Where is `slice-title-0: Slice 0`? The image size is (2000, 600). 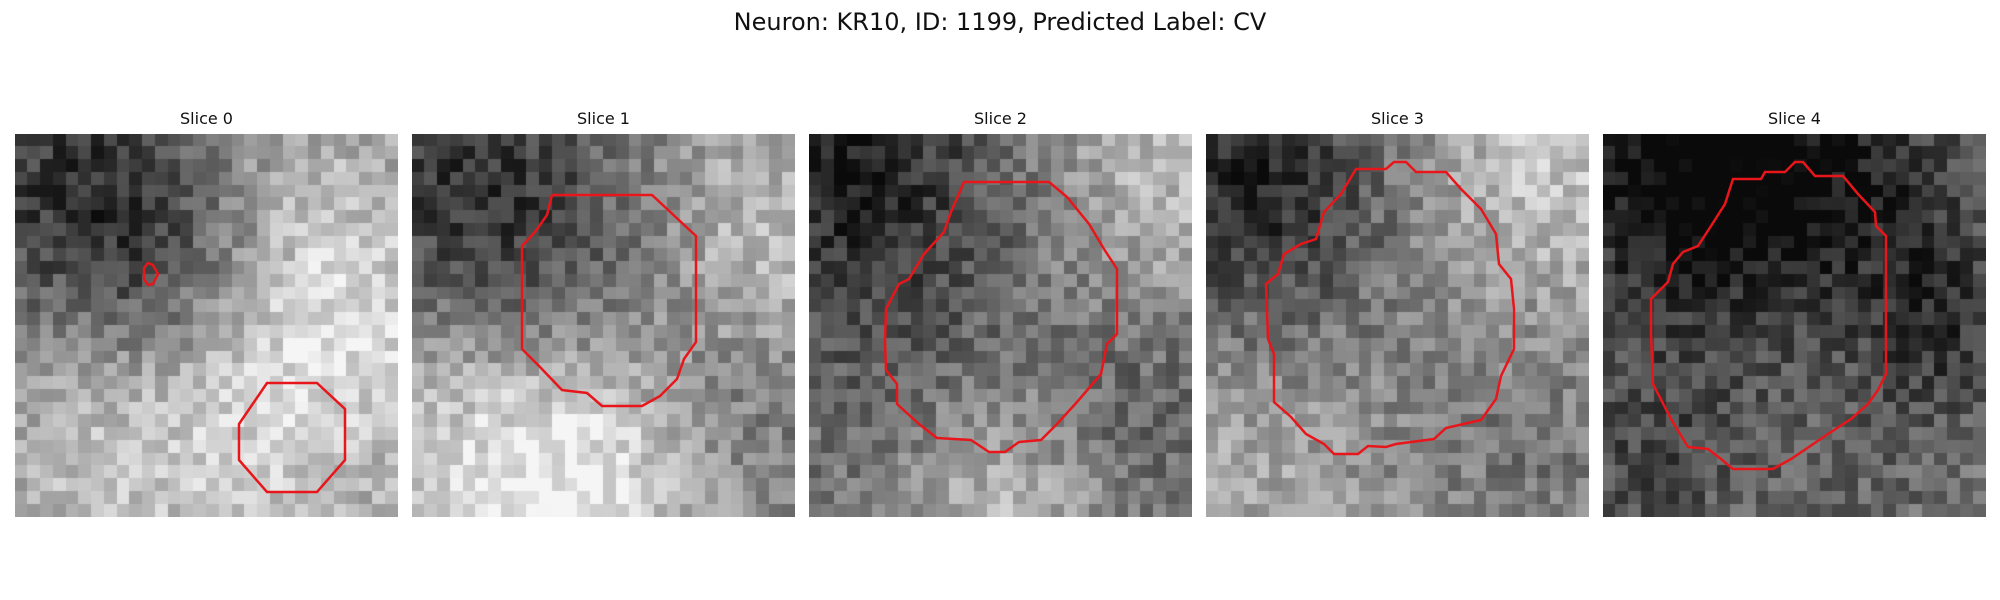 slice-title-0: Slice 0 is located at coordinates (206, 118).